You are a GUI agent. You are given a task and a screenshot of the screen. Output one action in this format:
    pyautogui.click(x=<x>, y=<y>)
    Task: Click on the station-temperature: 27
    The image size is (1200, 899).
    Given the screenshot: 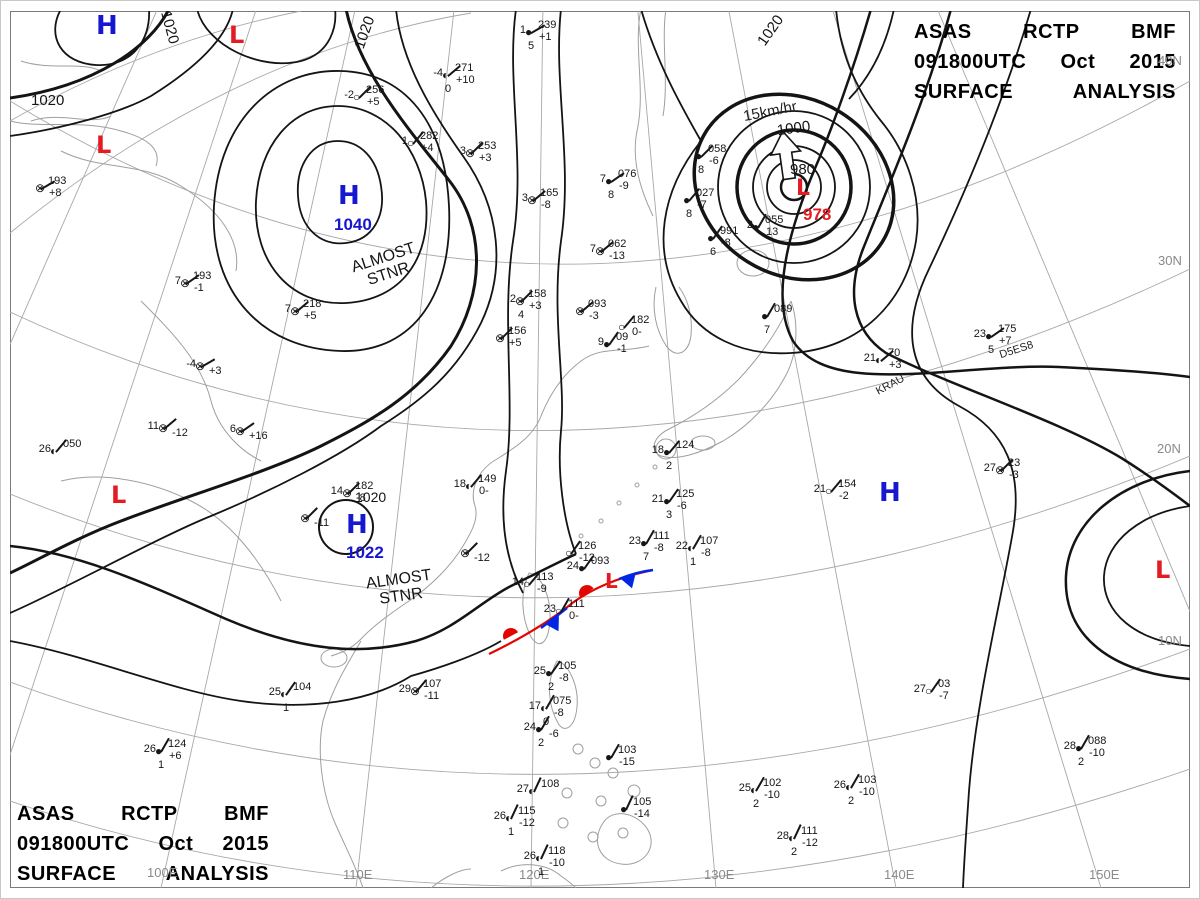 What is the action you would take?
    pyautogui.click(x=919, y=689)
    